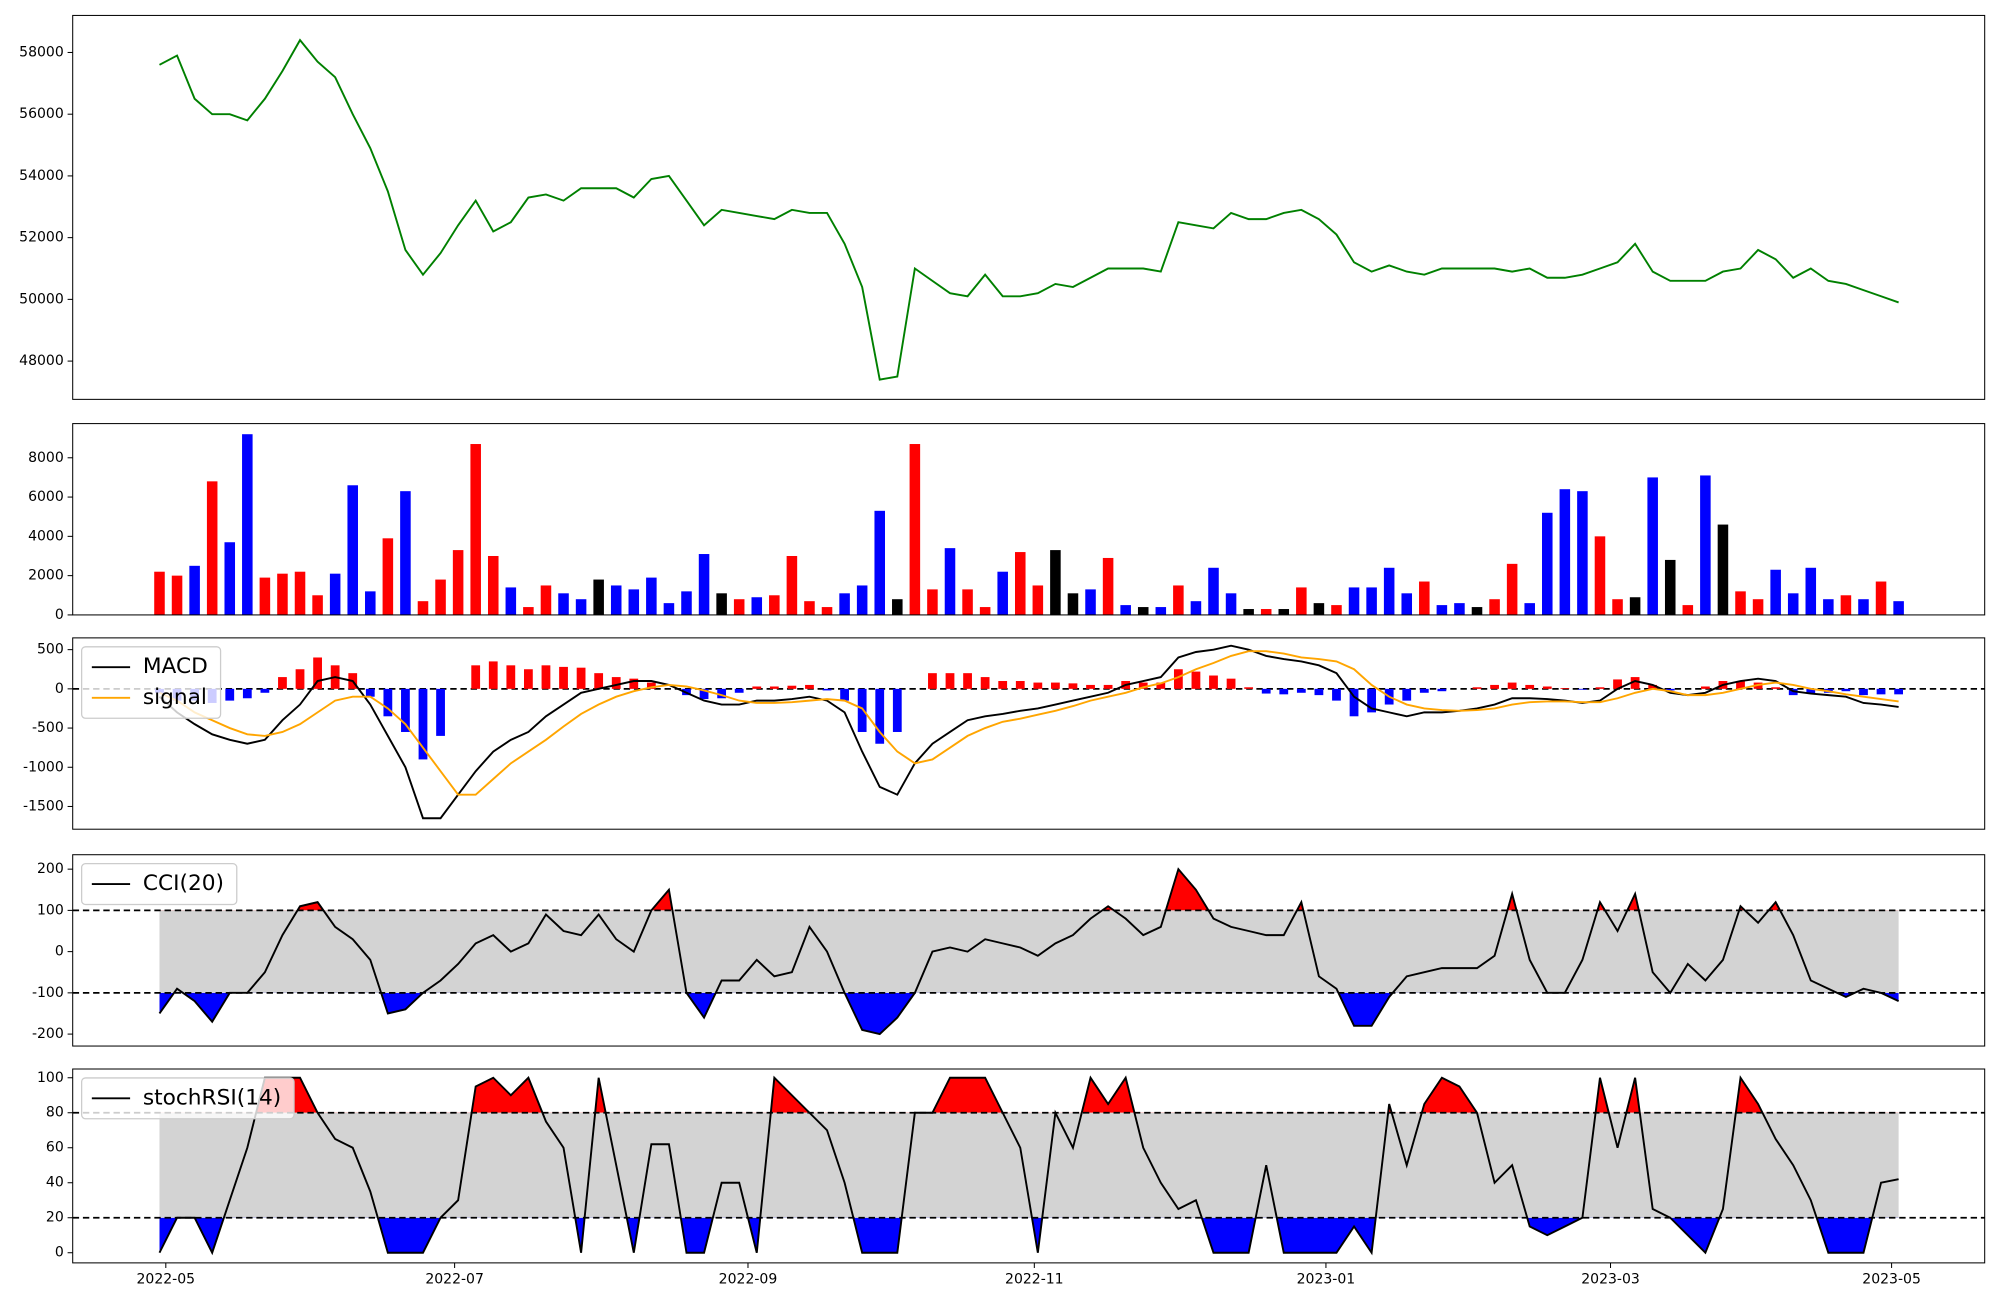 The height and width of the screenshot is (1300, 2000). What do you see at coordinates (43, 806) in the screenshot?
I see `y-tick-label: -1500` at bounding box center [43, 806].